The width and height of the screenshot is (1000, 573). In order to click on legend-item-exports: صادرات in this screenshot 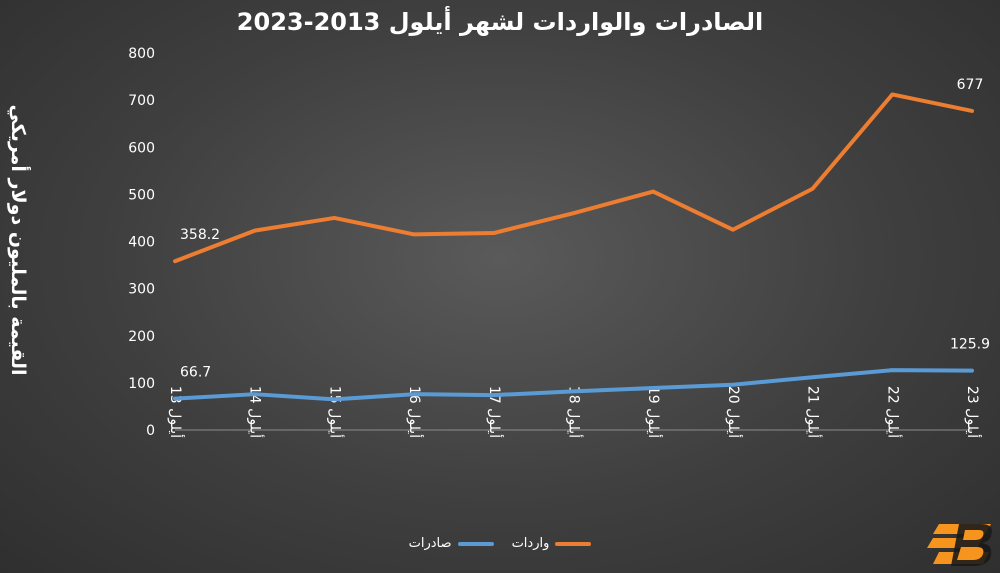, I will do `click(451, 543)`.